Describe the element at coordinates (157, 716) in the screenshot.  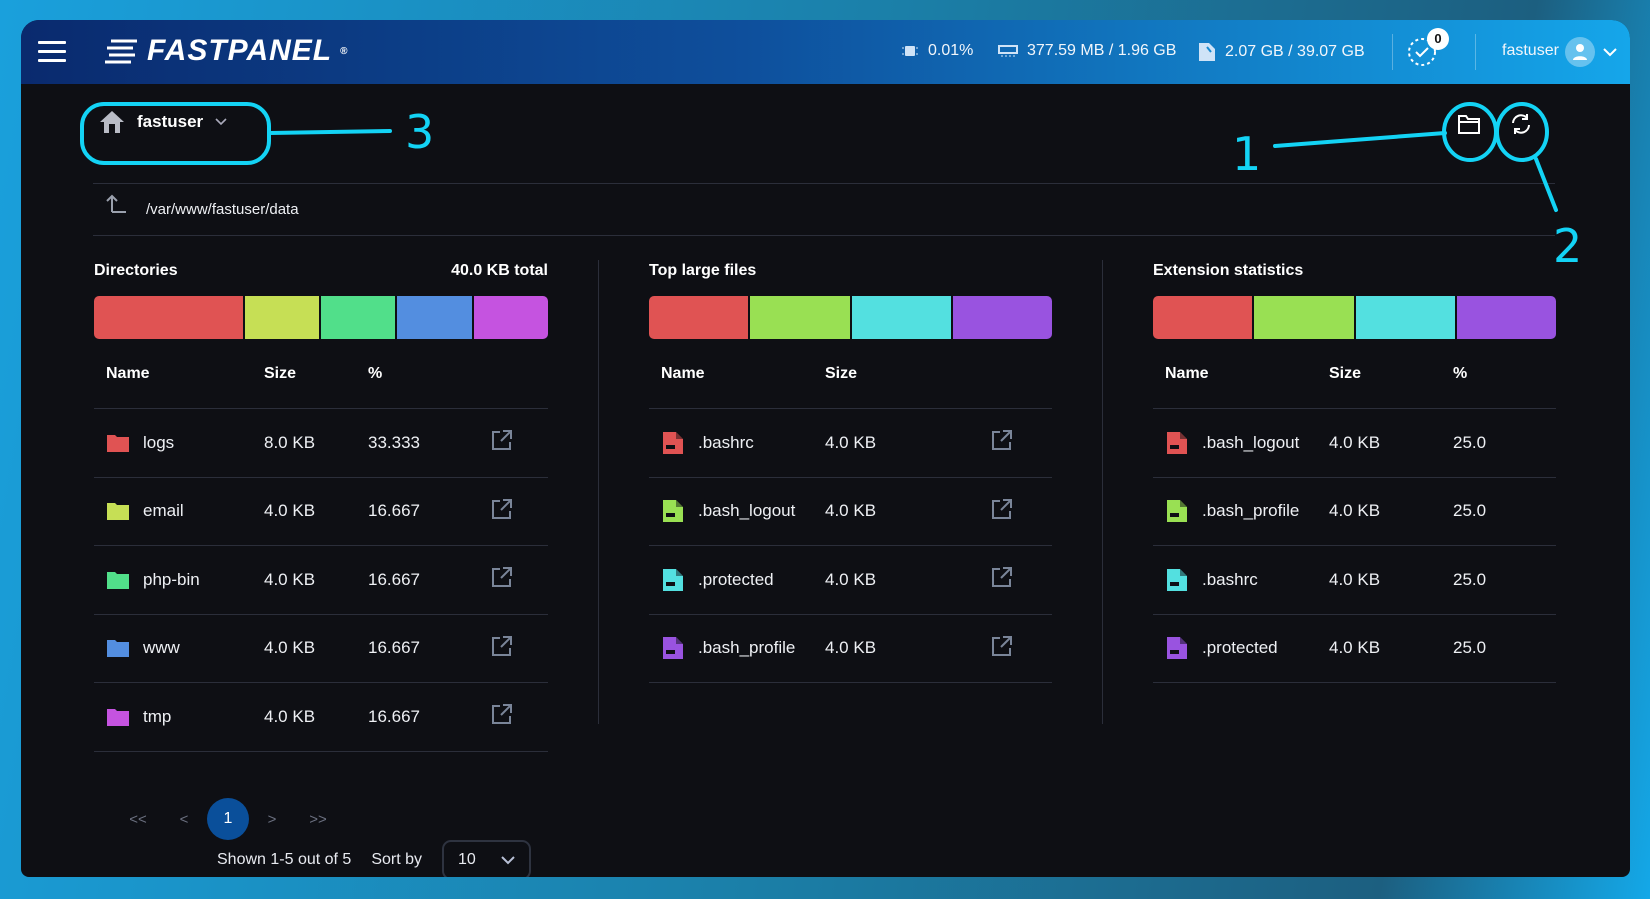
I see `item-name: tmp` at that location.